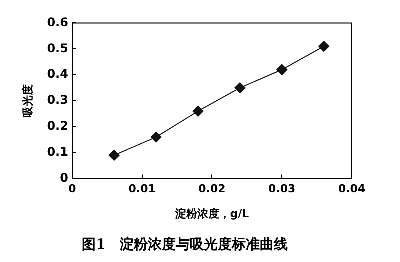 This screenshot has height=262, width=400. Describe the element at coordinates (57, 151) in the screenshot. I see `y-tick-label: 0.1` at that location.